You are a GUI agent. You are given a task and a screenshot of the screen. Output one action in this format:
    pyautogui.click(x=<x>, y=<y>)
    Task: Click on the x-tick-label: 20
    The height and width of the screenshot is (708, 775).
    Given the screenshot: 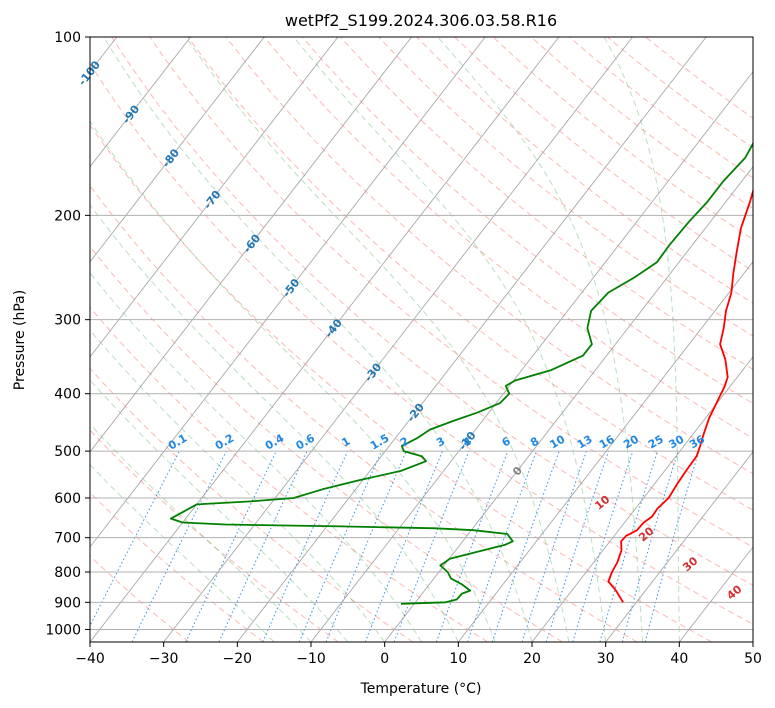 What is the action you would take?
    pyautogui.click(x=532, y=659)
    